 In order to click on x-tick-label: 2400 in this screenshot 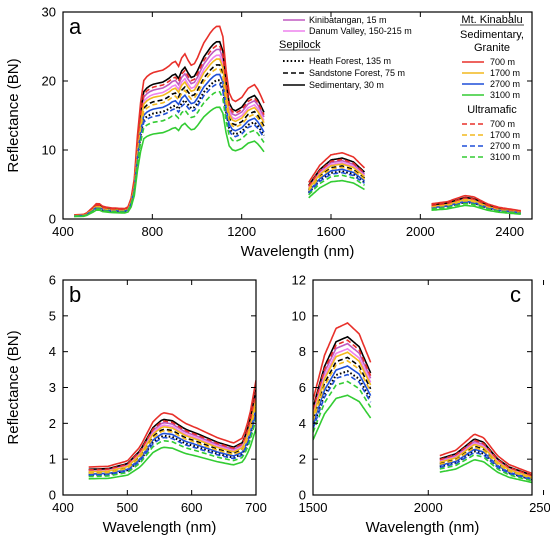, I will do `click(509, 231)`.